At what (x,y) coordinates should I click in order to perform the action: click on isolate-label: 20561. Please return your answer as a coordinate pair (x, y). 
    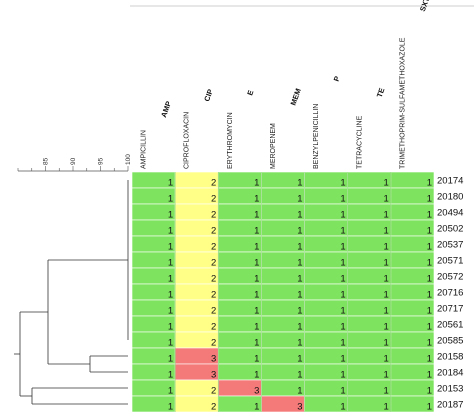
    Looking at the image, I should click on (450, 325).